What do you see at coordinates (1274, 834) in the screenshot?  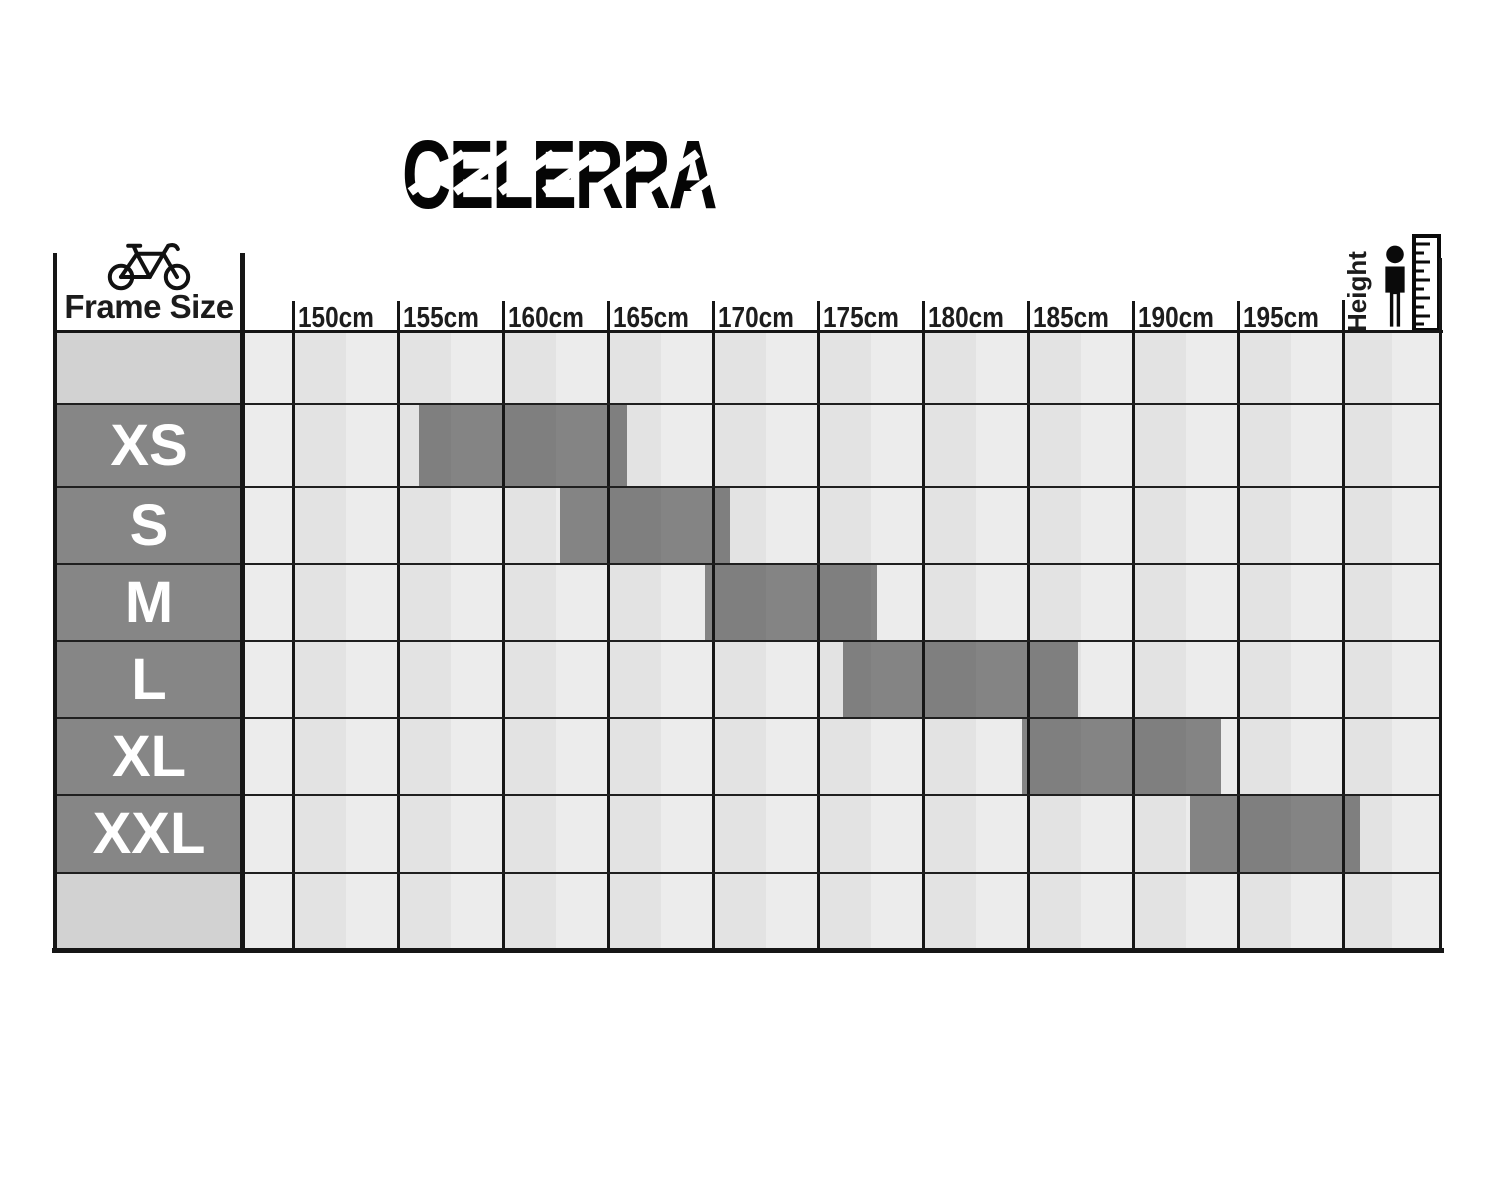 I see `size-range-bar-xxl` at bounding box center [1274, 834].